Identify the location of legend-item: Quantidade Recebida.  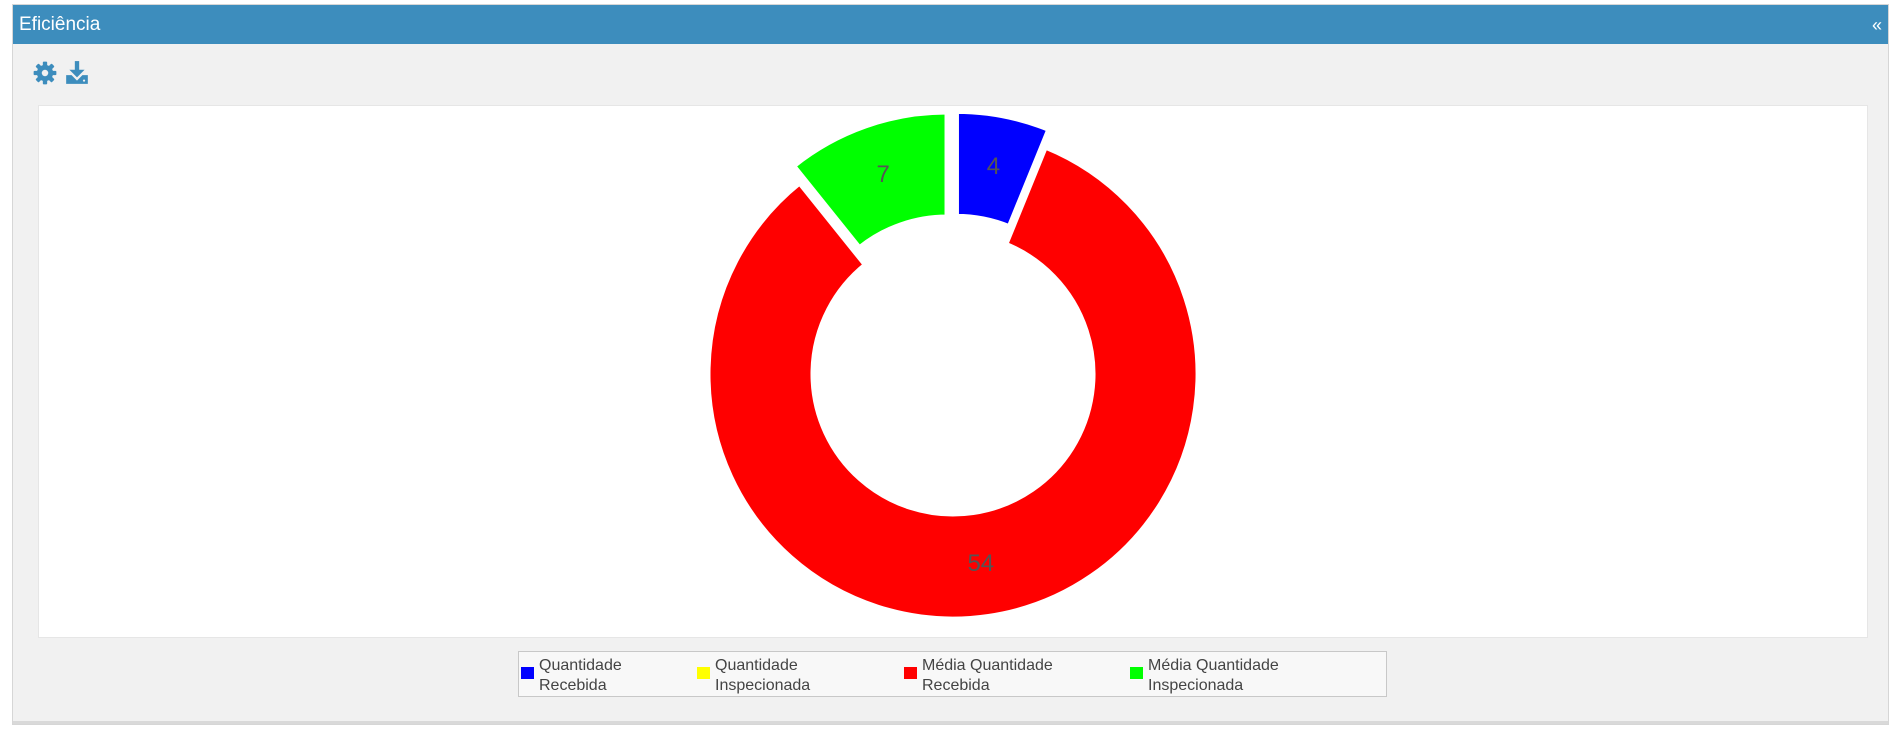
(600, 676).